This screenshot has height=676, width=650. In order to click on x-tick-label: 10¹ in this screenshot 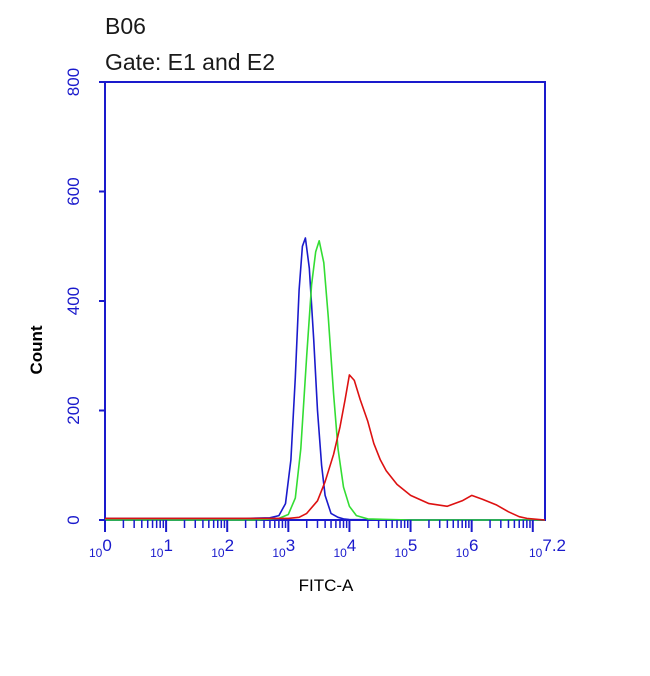, I will do `click(161, 548)`.